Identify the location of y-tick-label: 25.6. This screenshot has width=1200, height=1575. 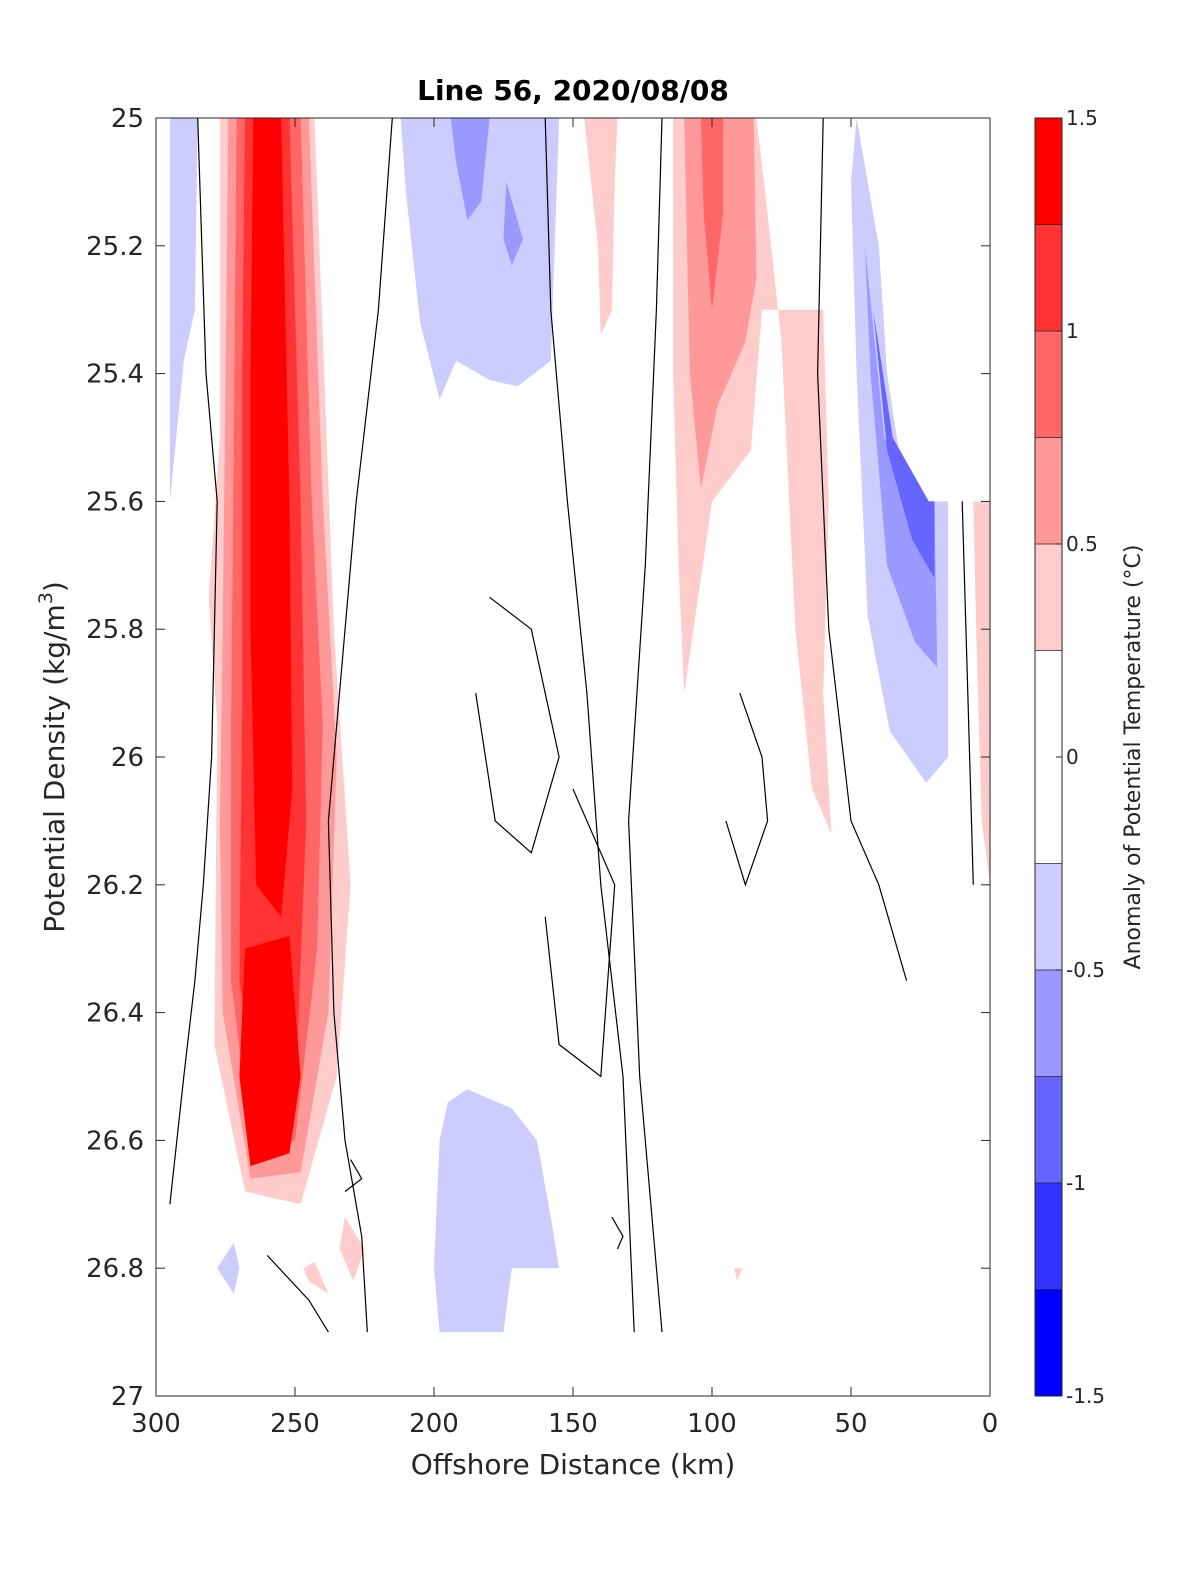
(115, 502).